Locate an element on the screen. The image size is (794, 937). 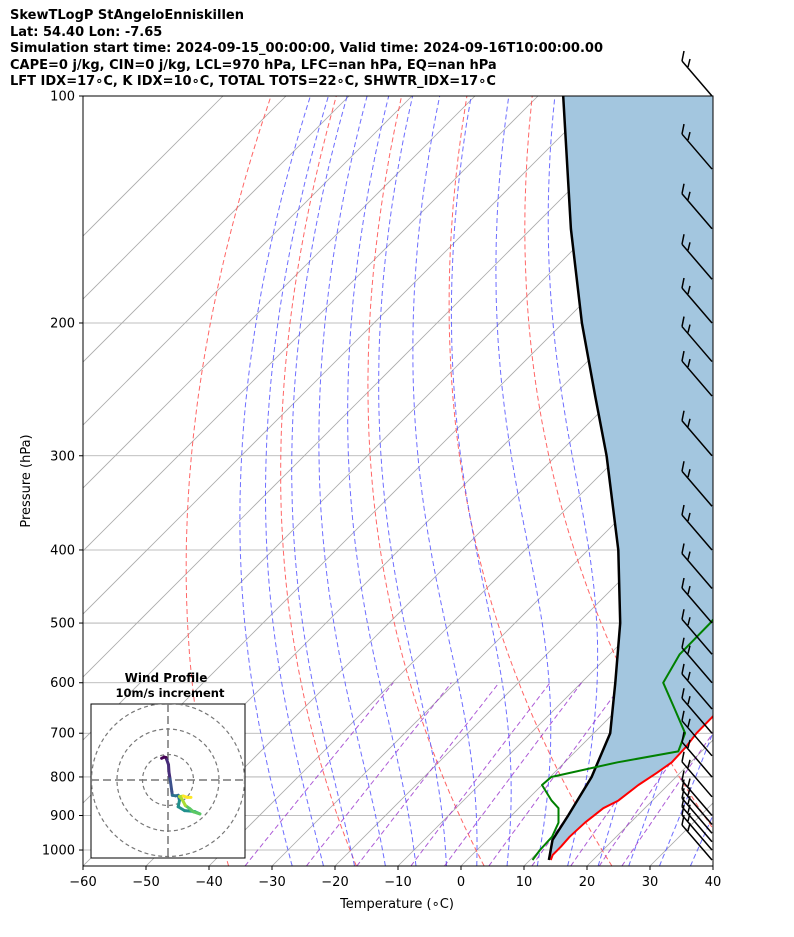
hodograph-segment is located at coordinates (171, 785).